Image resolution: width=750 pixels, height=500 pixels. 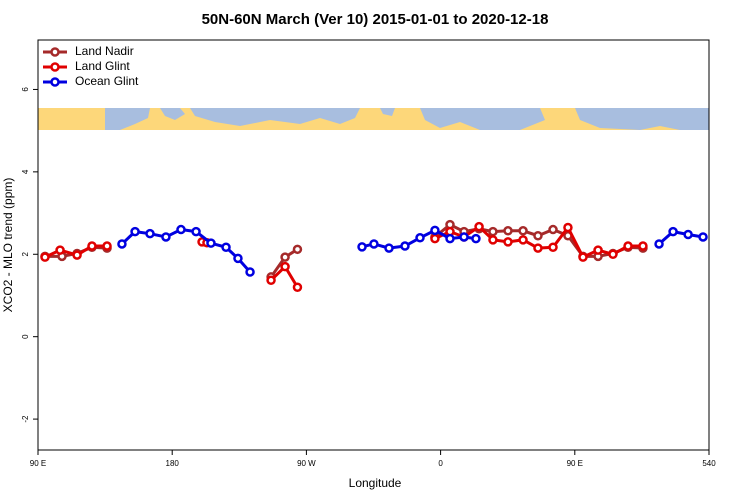 I want to click on x-tick-label: 540, so click(x=709, y=463).